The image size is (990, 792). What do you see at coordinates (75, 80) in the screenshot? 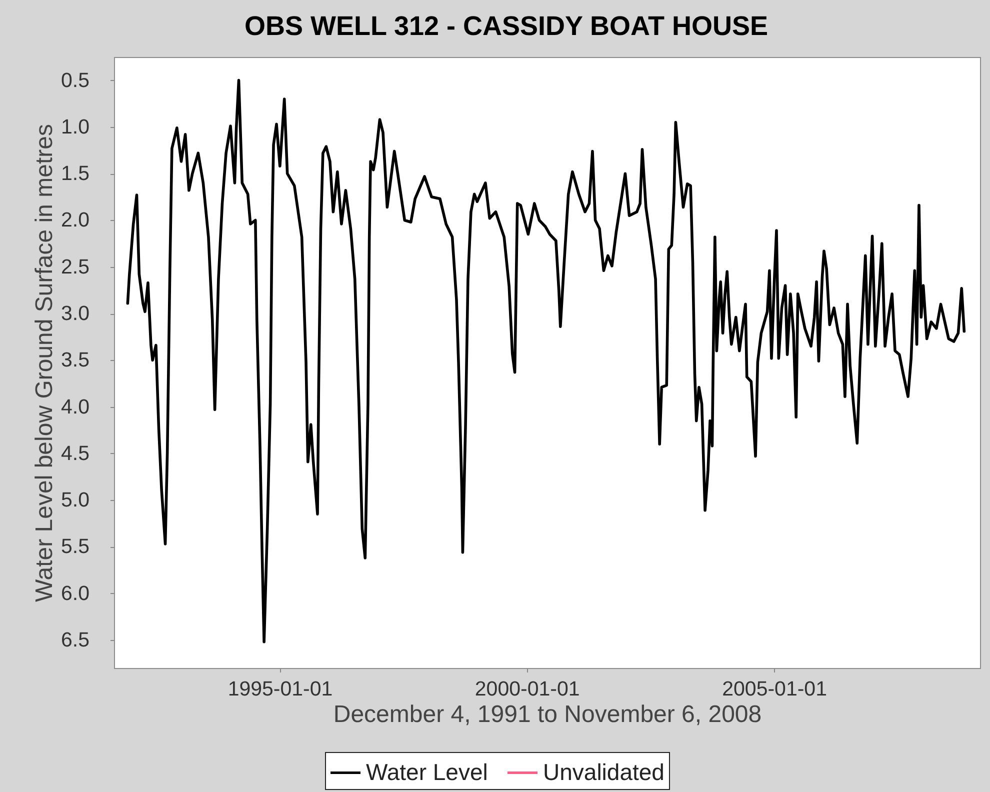
I see `y-tick-label: 0.5` at bounding box center [75, 80].